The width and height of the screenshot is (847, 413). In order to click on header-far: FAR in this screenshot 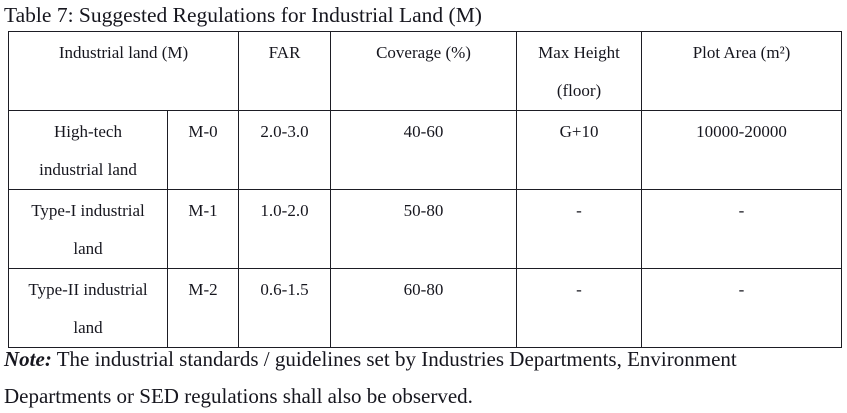, I will do `click(285, 71)`.